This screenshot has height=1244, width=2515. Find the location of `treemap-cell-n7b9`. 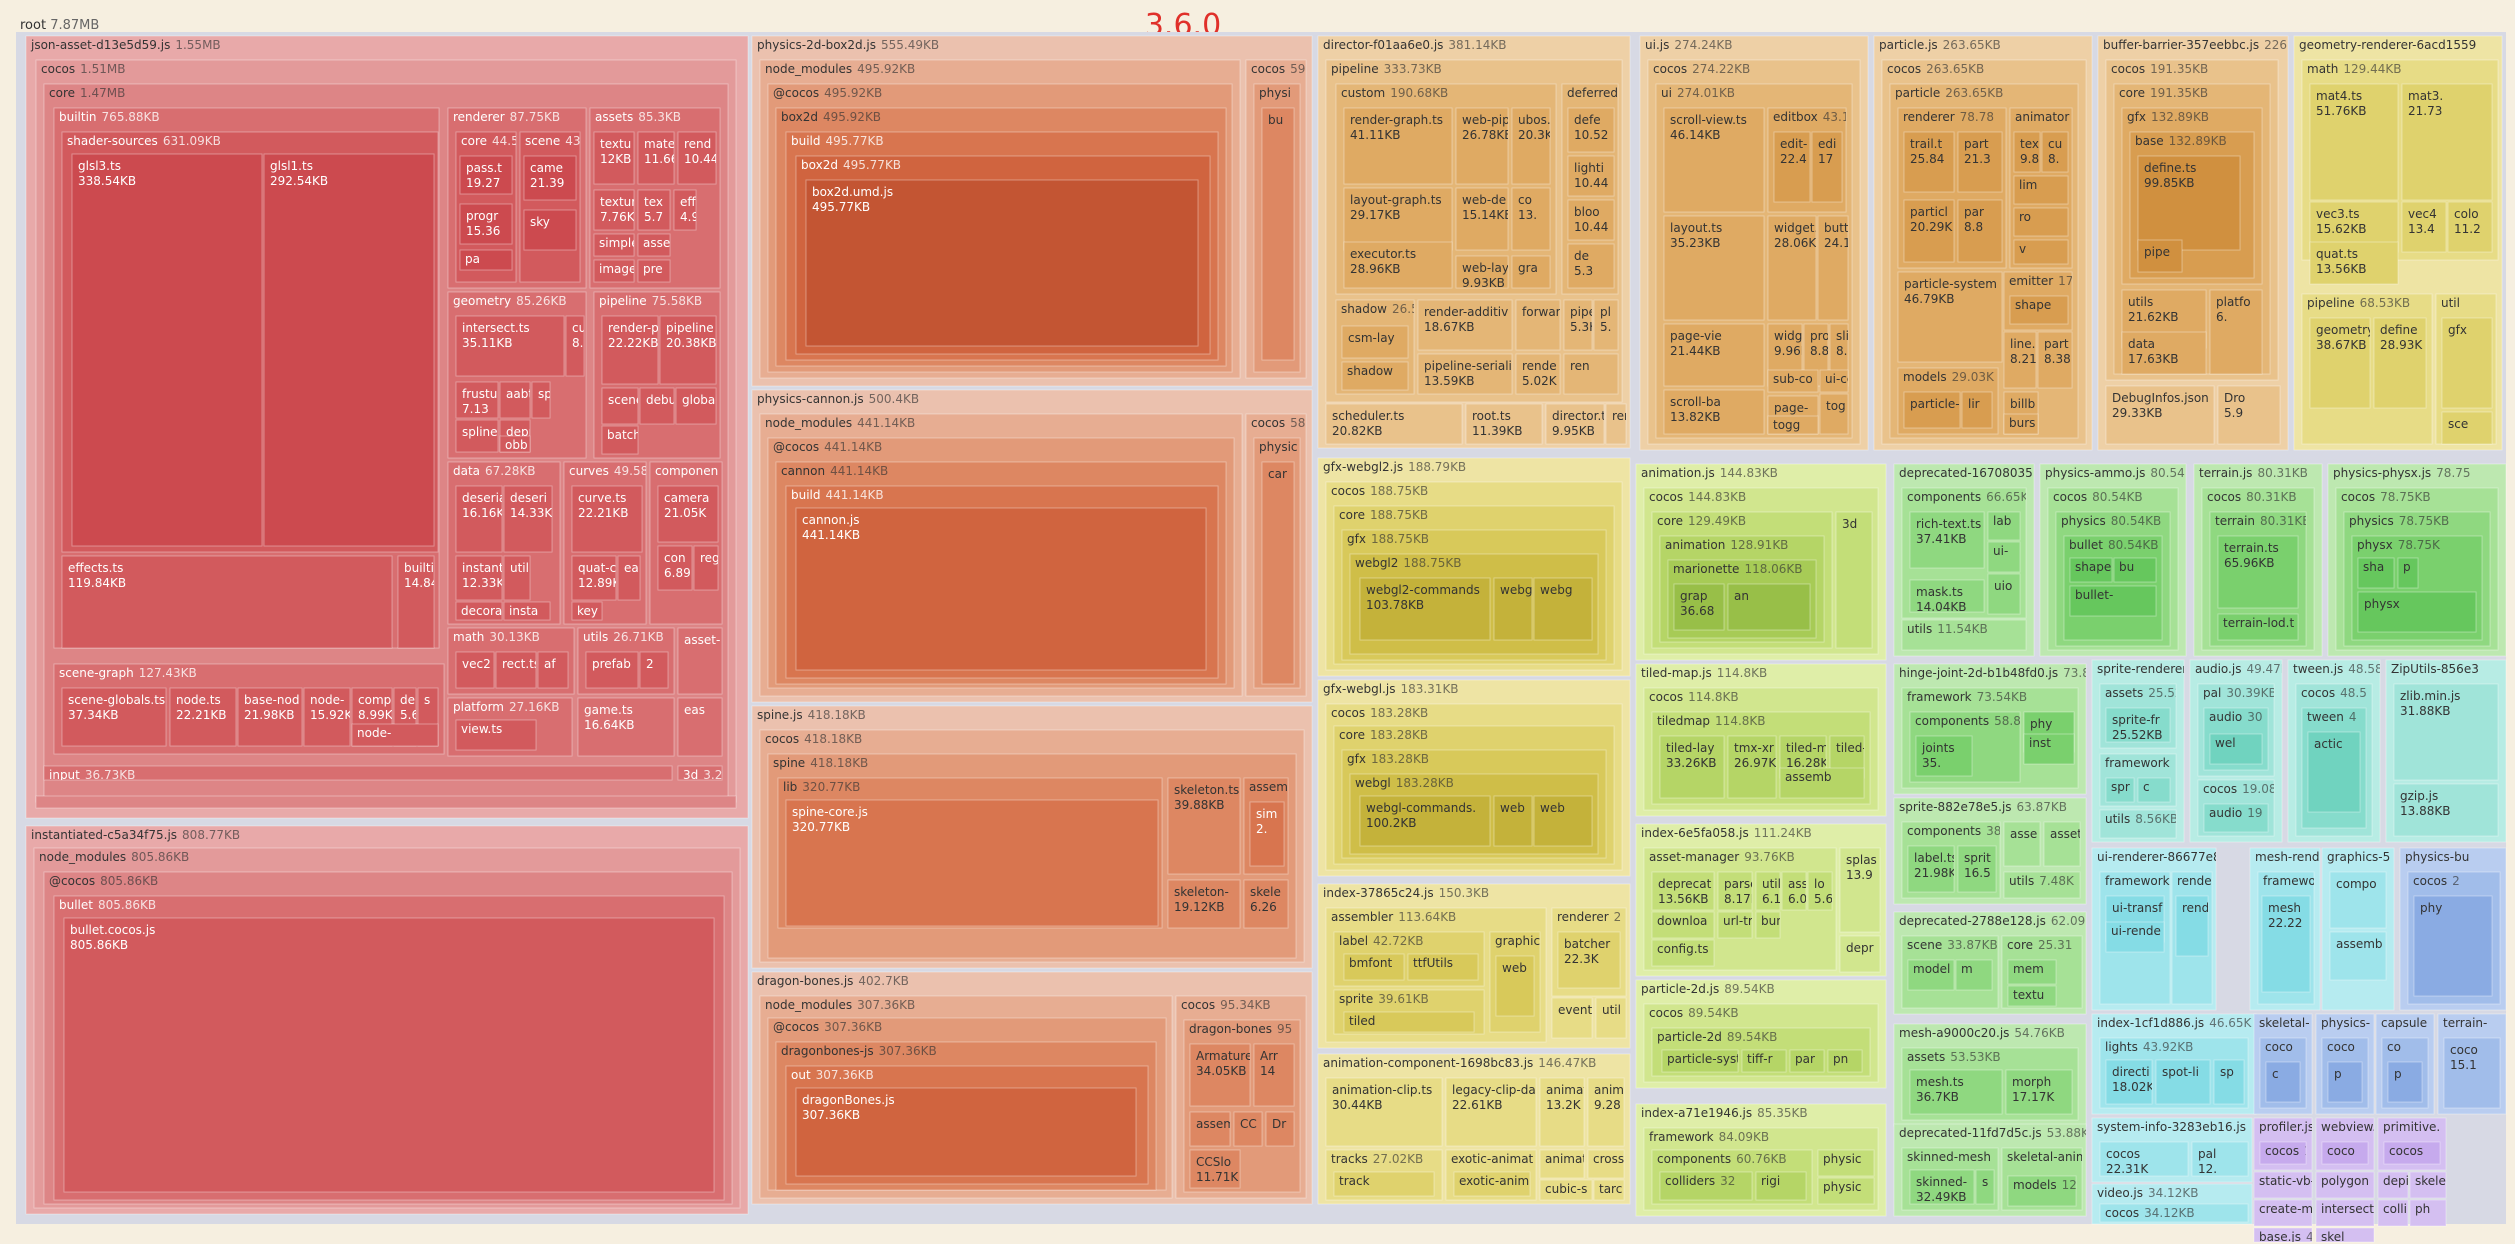

treemap-cell-n7b9 is located at coordinates (1531, 272).